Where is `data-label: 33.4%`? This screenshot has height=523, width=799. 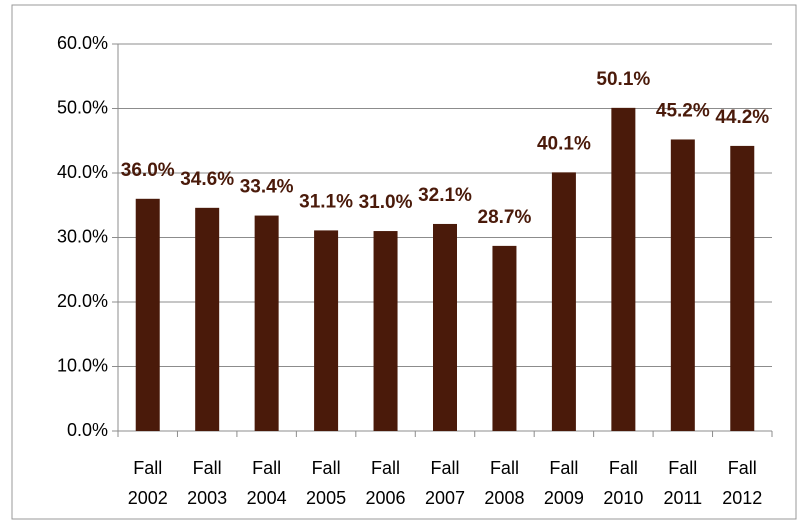
data-label: 33.4% is located at coordinates (267, 187).